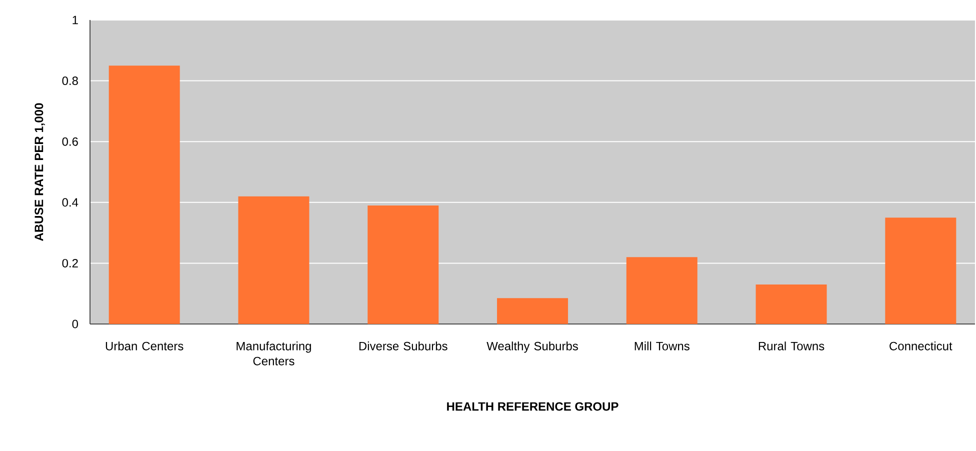 This screenshot has height=451, width=976. Describe the element at coordinates (70, 202) in the screenshot. I see `y-tick-label: 0.4` at that location.